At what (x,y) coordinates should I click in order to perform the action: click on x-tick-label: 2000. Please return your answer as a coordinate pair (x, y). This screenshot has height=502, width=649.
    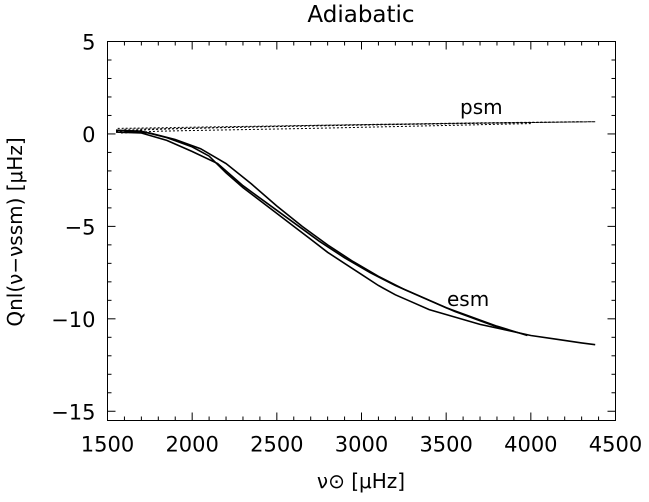
    Looking at the image, I should click on (191, 445).